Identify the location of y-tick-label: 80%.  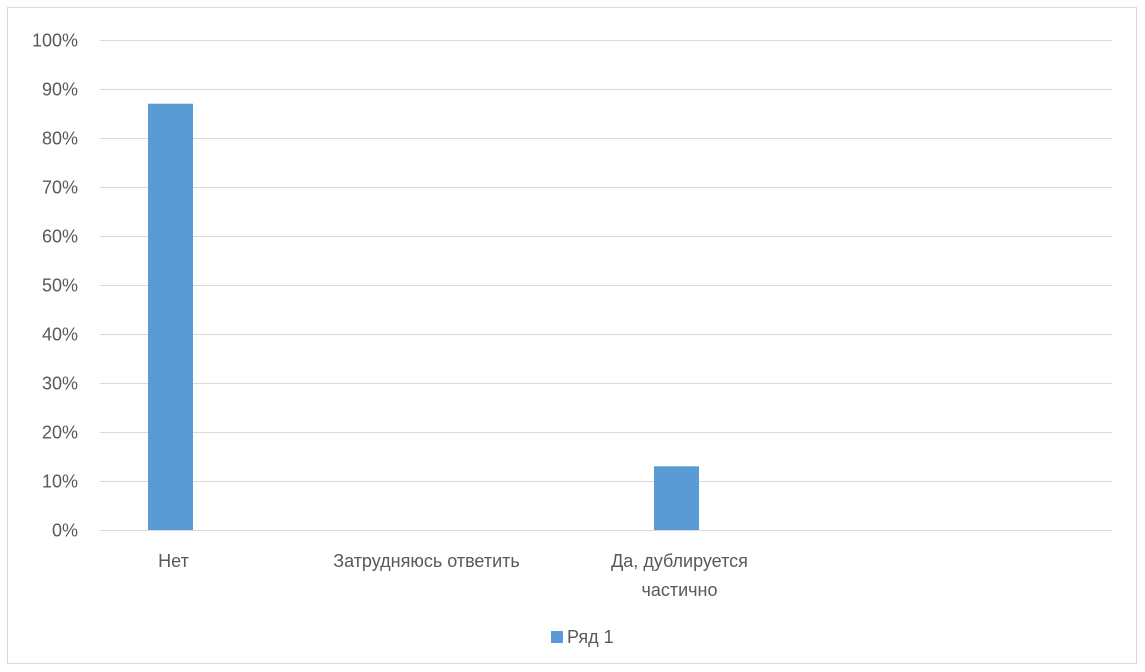
(60, 139).